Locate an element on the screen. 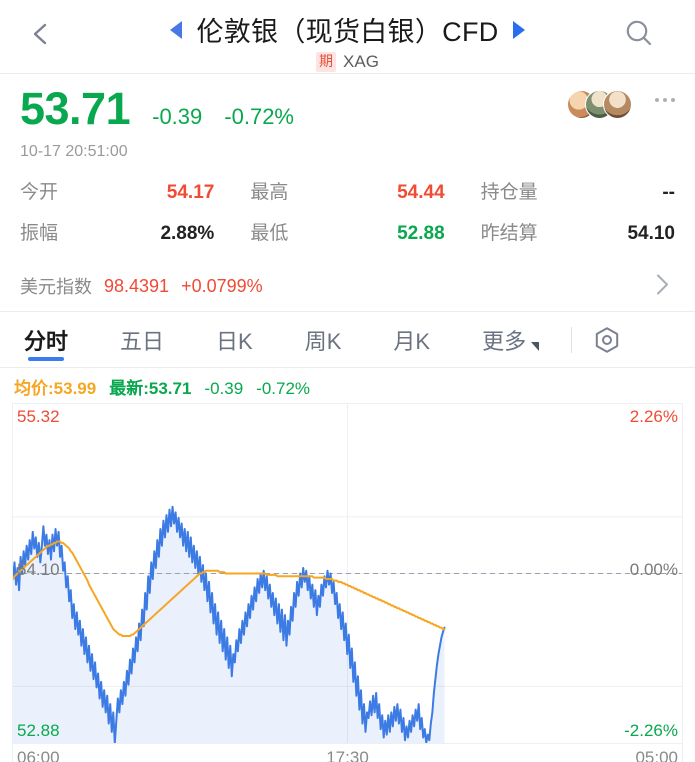  caret-down-icon is located at coordinates (535, 346).